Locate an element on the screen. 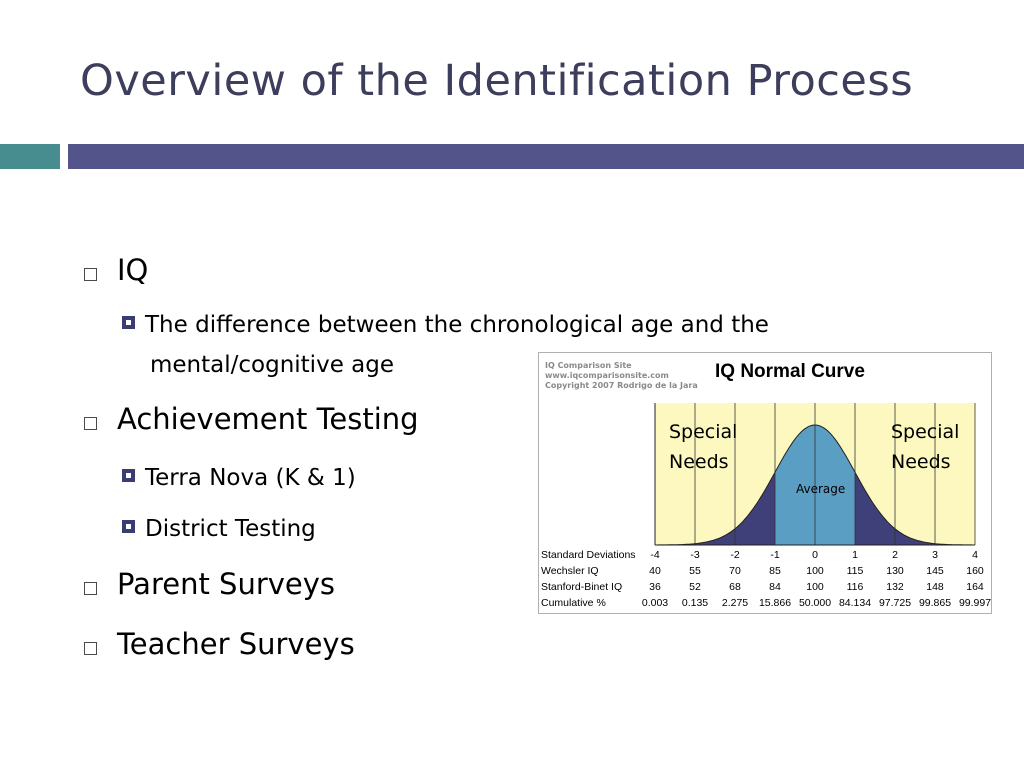 The width and height of the screenshot is (1024, 768). table-cell: 2.275 is located at coordinates (735, 603).